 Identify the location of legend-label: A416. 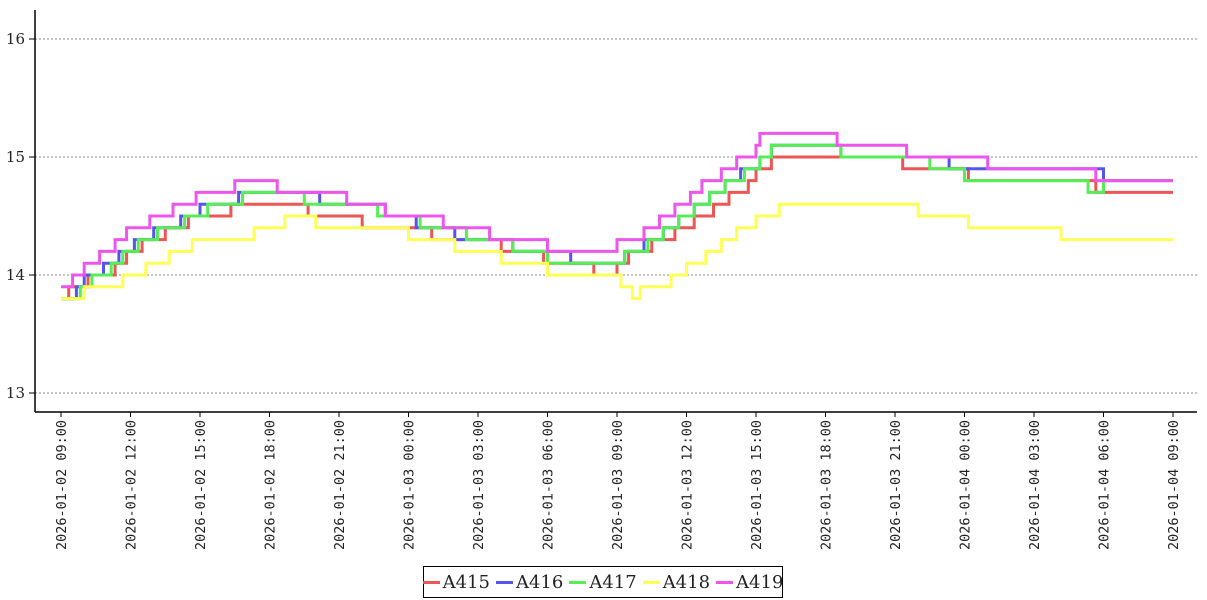
(539, 582).